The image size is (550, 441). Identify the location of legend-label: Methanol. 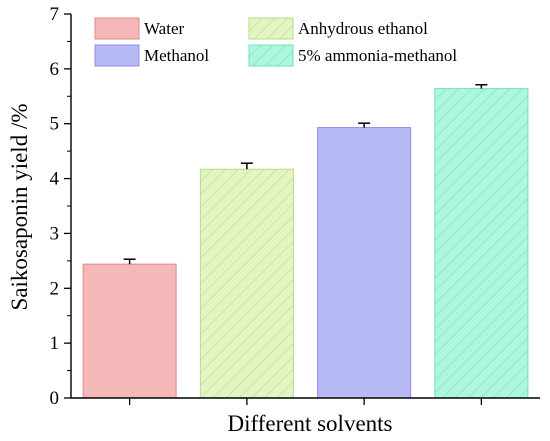
(176, 55).